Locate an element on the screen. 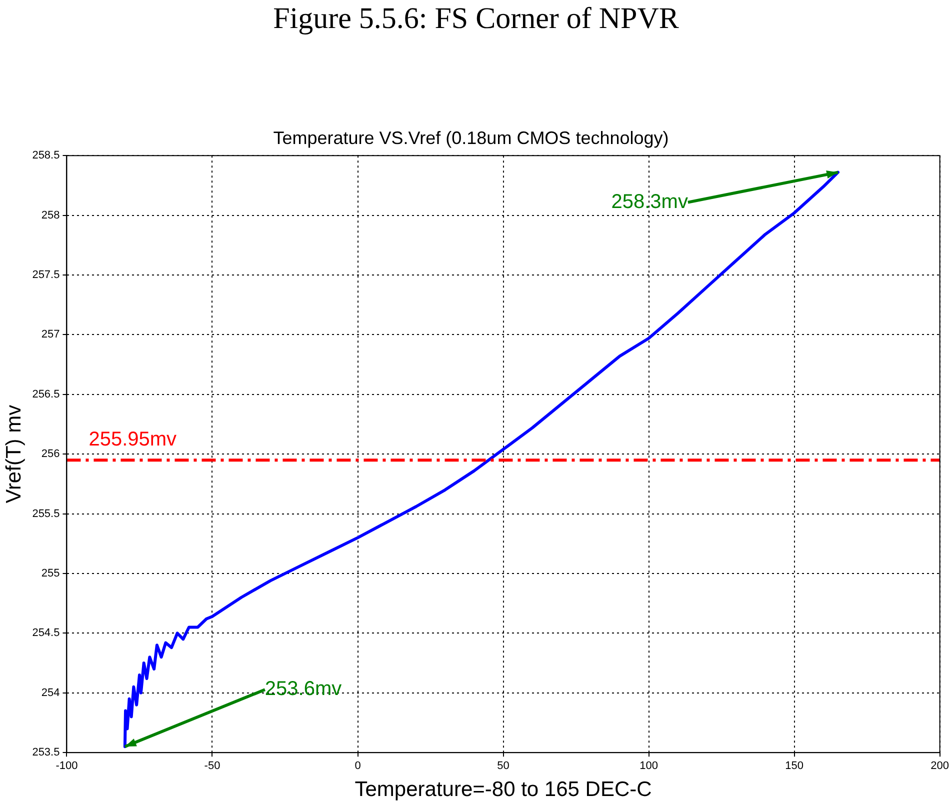 Image resolution: width=952 pixels, height=805 pixels. x-axis-title: Temperature=-80 to 165 DEC-C is located at coordinates (503, 790).